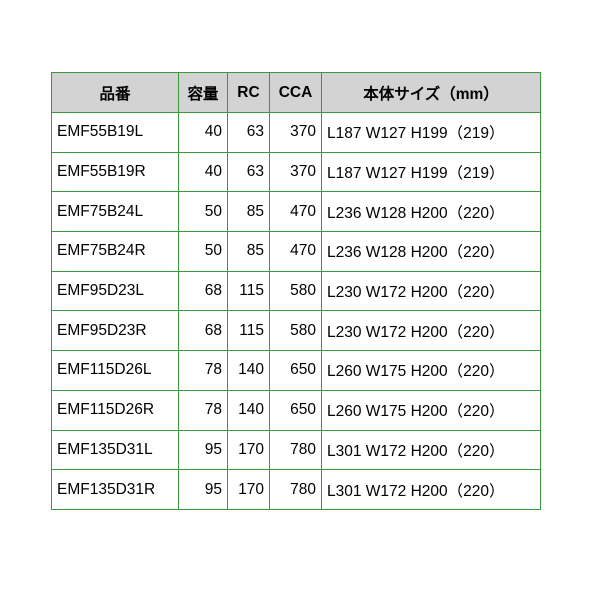 Image resolution: width=600 pixels, height=600 pixels. What do you see at coordinates (115, 291) in the screenshot?
I see `cell-part-number: EMF95D23L` at bounding box center [115, 291].